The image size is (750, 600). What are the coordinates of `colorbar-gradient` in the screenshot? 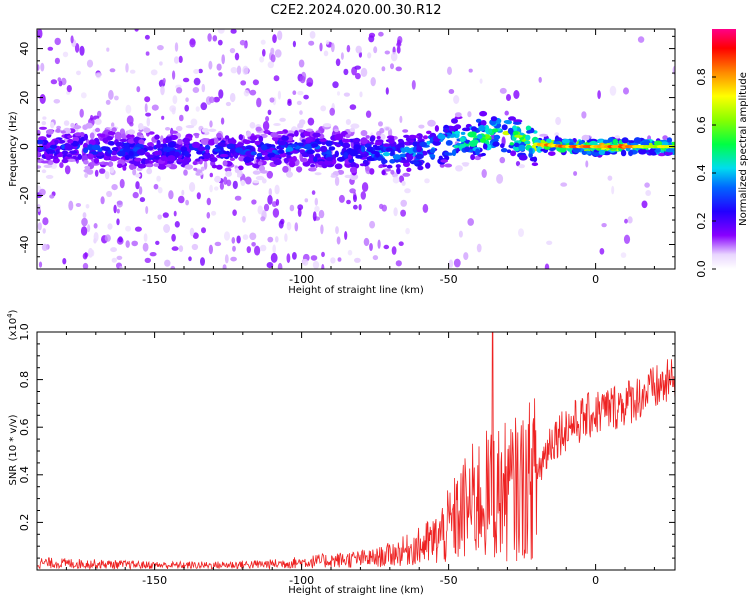 It's located at (724, 149).